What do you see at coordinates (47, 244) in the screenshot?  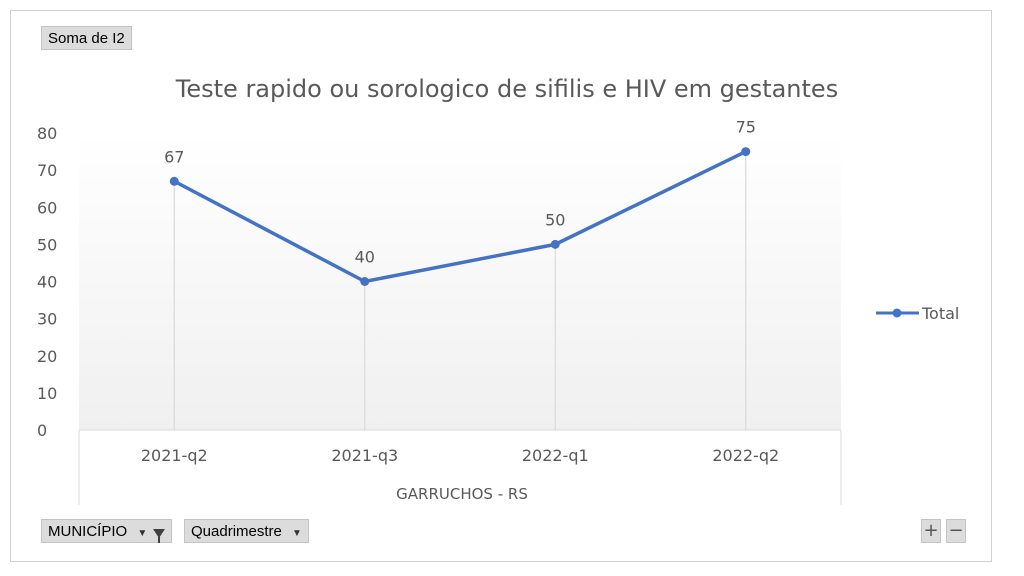 I see `y-tick-label: 50` at bounding box center [47, 244].